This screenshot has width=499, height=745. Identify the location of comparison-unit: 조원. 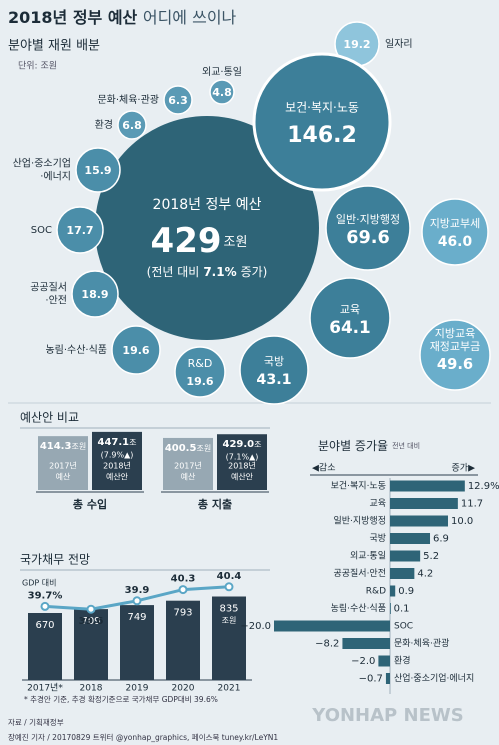
(78, 446).